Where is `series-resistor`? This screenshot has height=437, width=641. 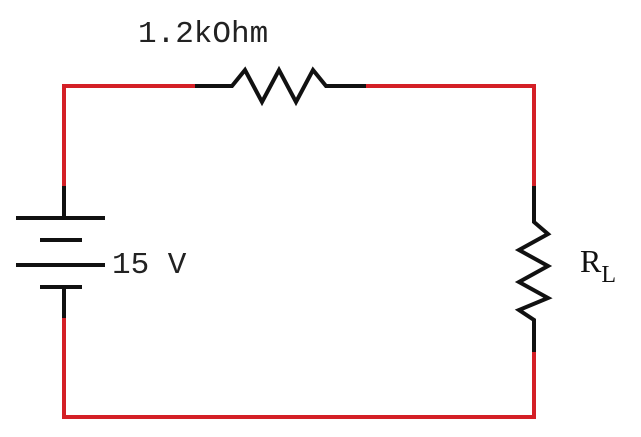 series-resistor is located at coordinates (280, 86).